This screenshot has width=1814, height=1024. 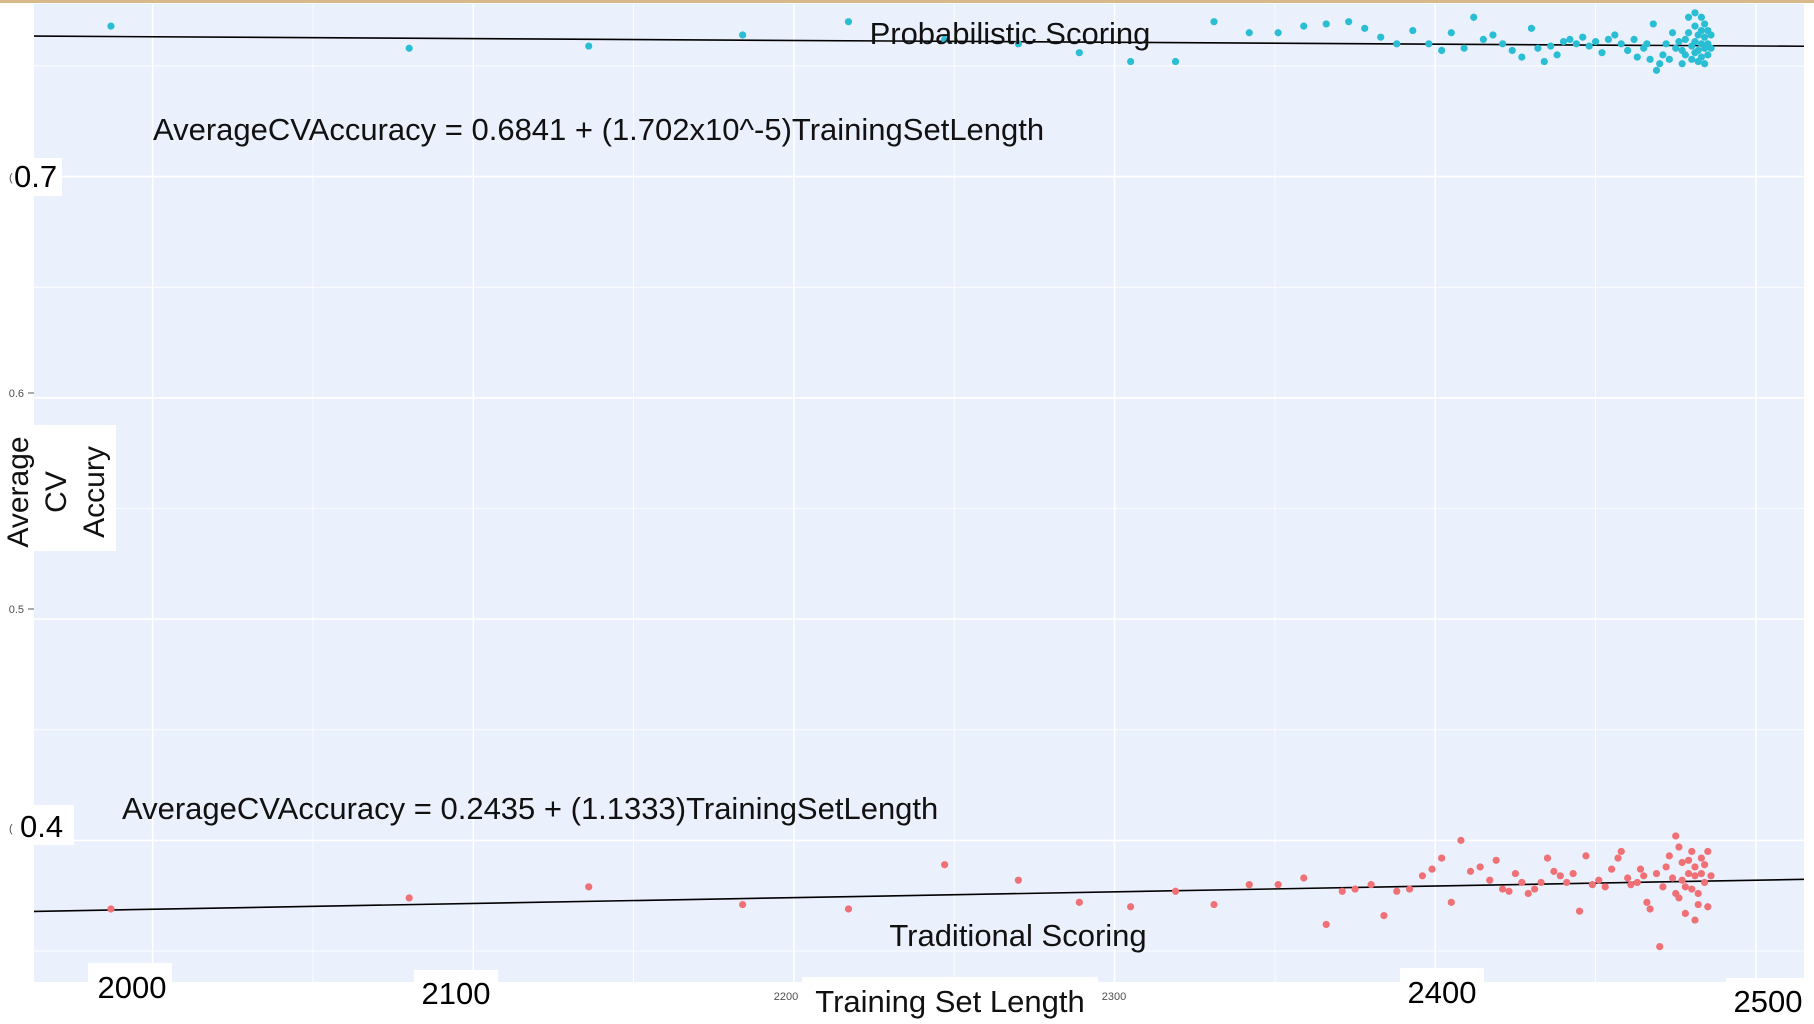 I want to click on x-tick-label-2100: 2100, so click(x=456, y=993).